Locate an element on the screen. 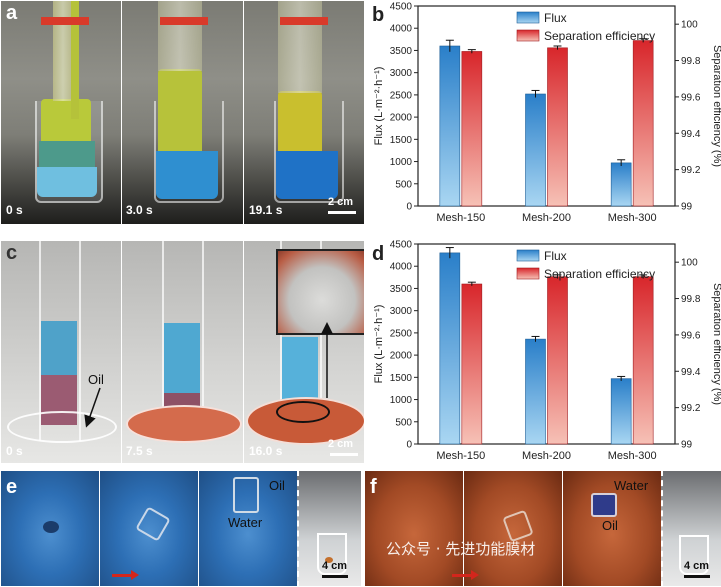  watermark: 公众号 · 先进功能膜材 is located at coordinates (461, 549).